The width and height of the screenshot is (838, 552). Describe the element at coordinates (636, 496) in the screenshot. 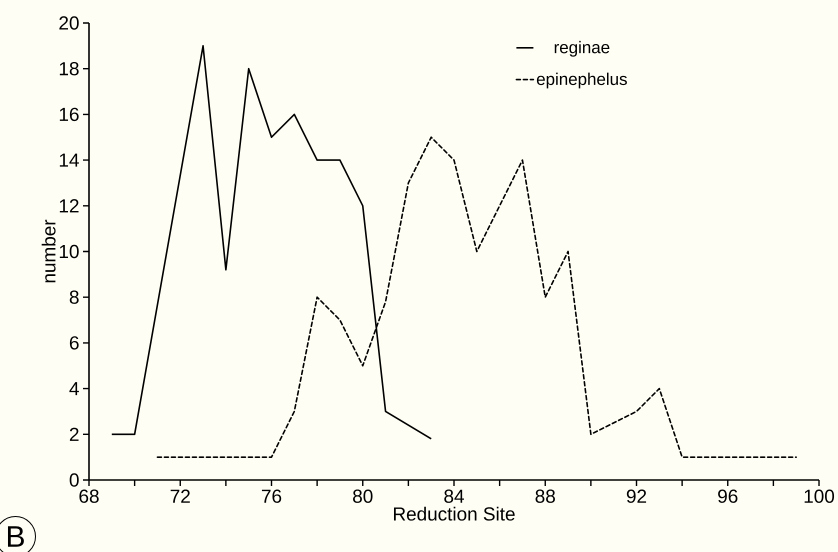

I see `x-tick-label: 92` at that location.